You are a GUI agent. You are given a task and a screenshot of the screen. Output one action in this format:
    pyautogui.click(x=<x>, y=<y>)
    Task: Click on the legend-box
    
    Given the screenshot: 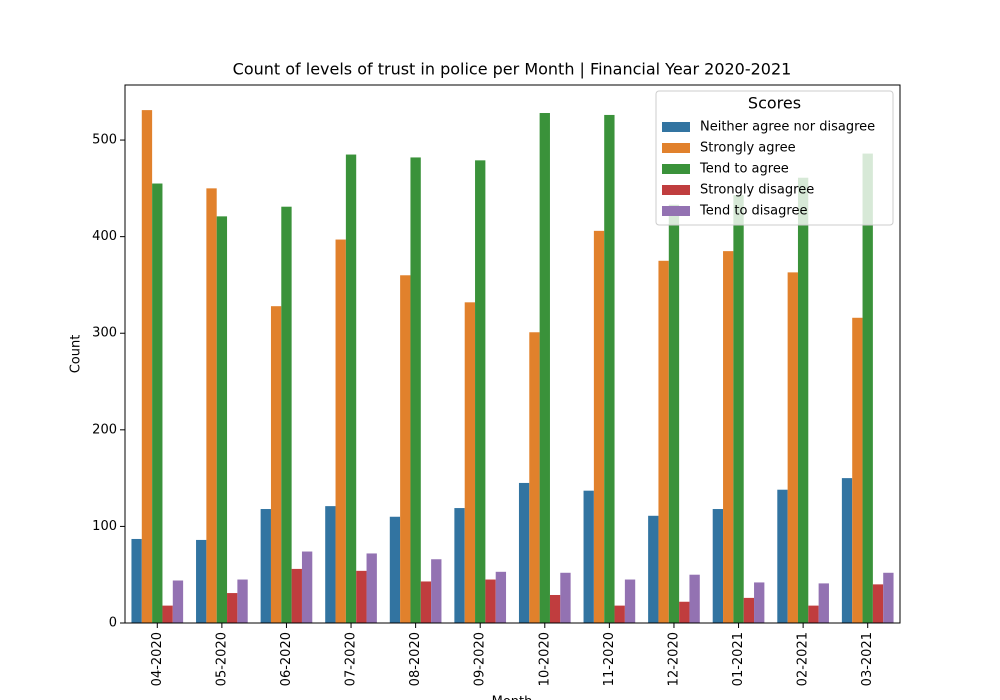 What is the action you would take?
    pyautogui.click(x=774, y=158)
    